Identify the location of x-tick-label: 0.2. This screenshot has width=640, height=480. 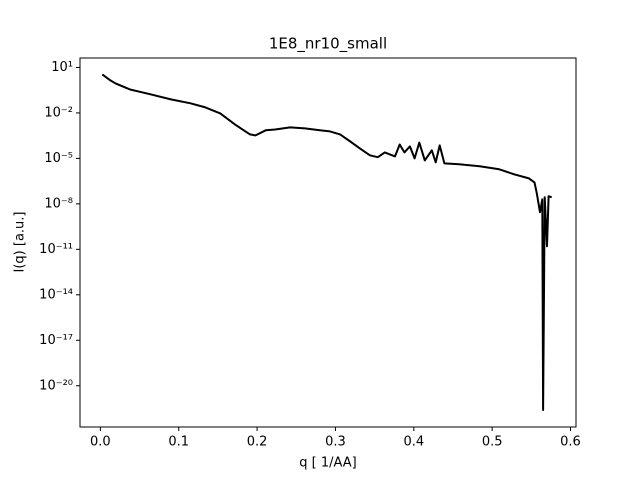
(257, 442).